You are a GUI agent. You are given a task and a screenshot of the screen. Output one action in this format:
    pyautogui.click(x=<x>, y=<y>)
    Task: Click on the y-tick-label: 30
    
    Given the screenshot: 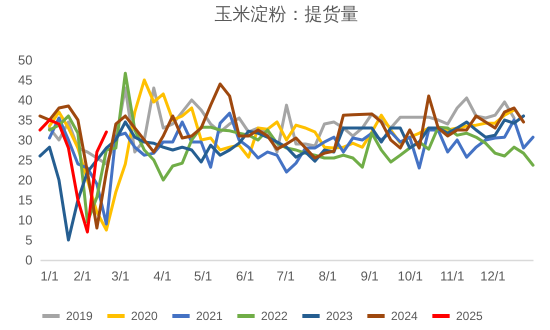 What is the action you would take?
    pyautogui.click(x=25, y=140)
    